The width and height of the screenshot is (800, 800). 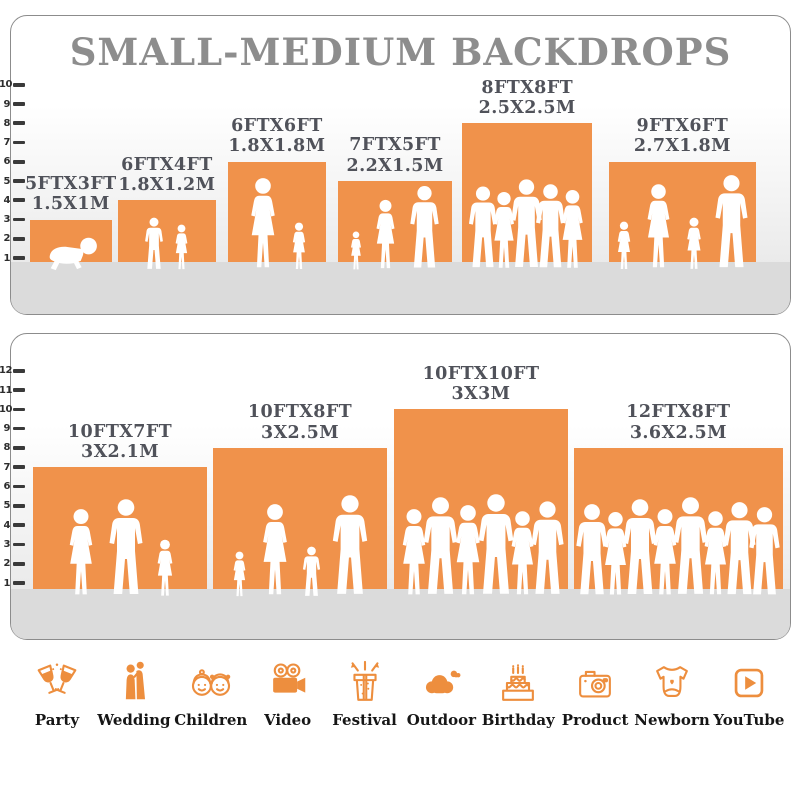 I want to click on y-tick-label: 3, so click(x=7, y=219).